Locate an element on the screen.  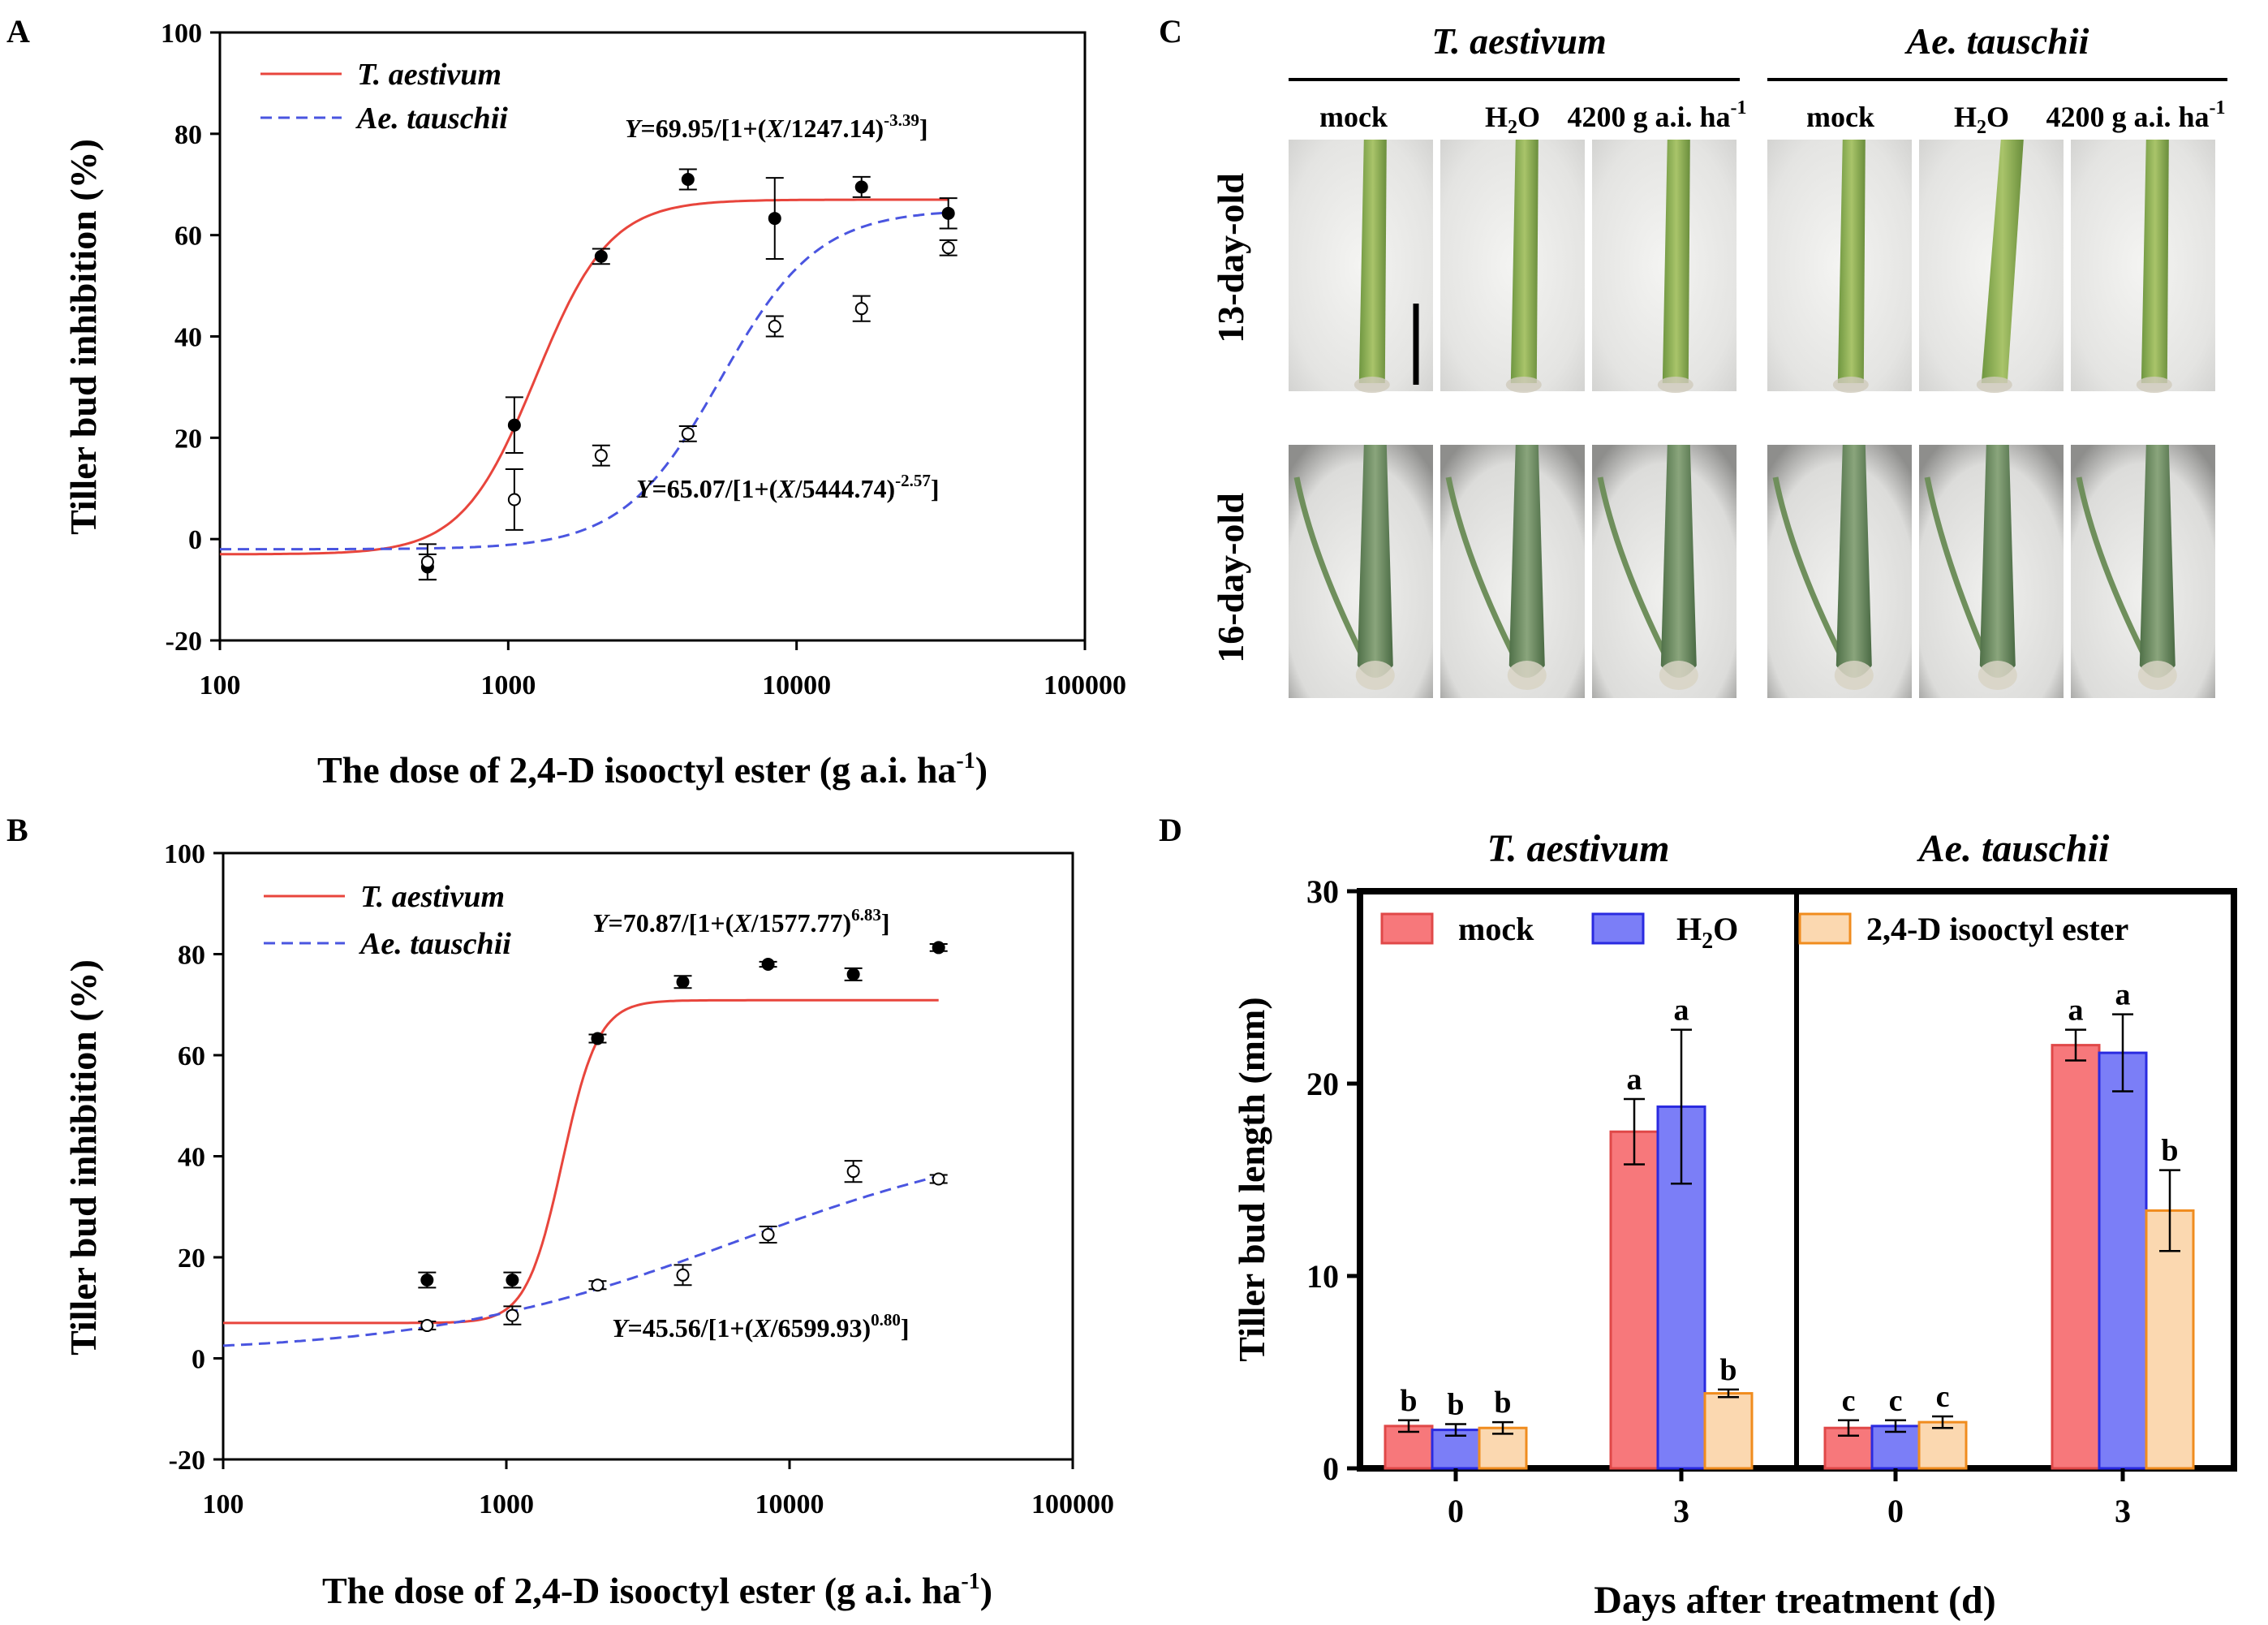
row-label-13-day: 13-day-old is located at coordinates (1230, 258).